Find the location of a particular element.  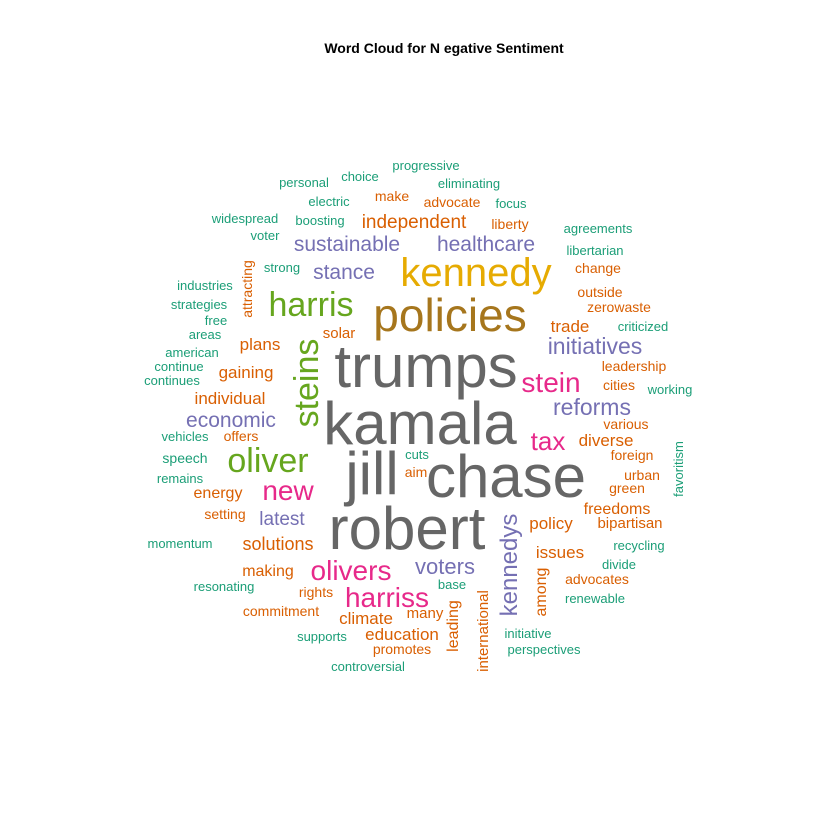

word-focus: focus is located at coordinates (511, 203).